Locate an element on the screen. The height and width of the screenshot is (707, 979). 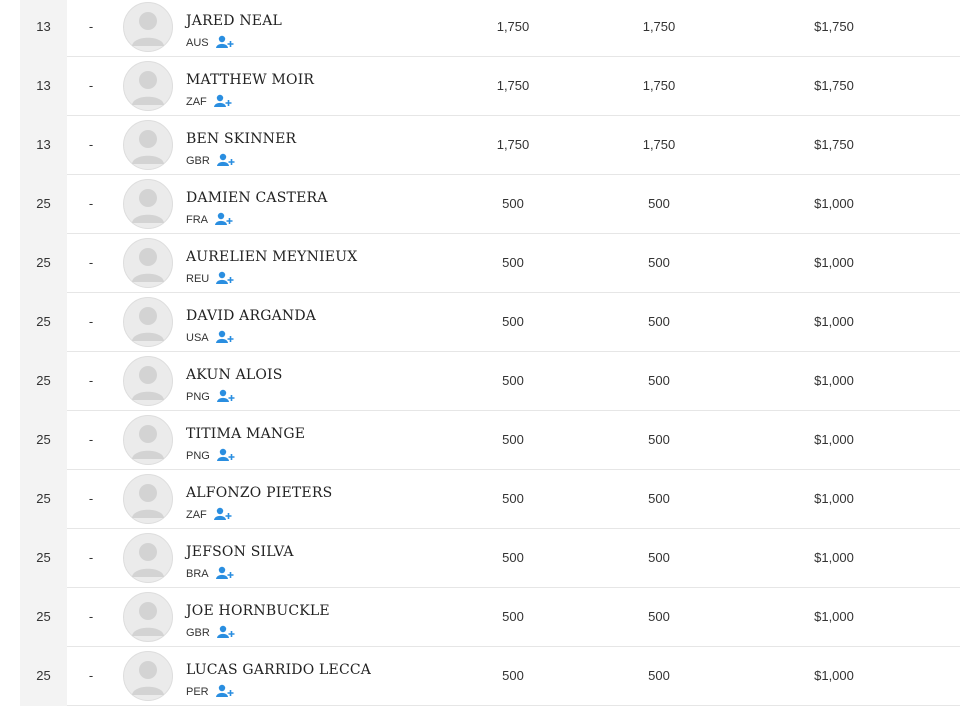
country: USA is located at coordinates (197, 338).